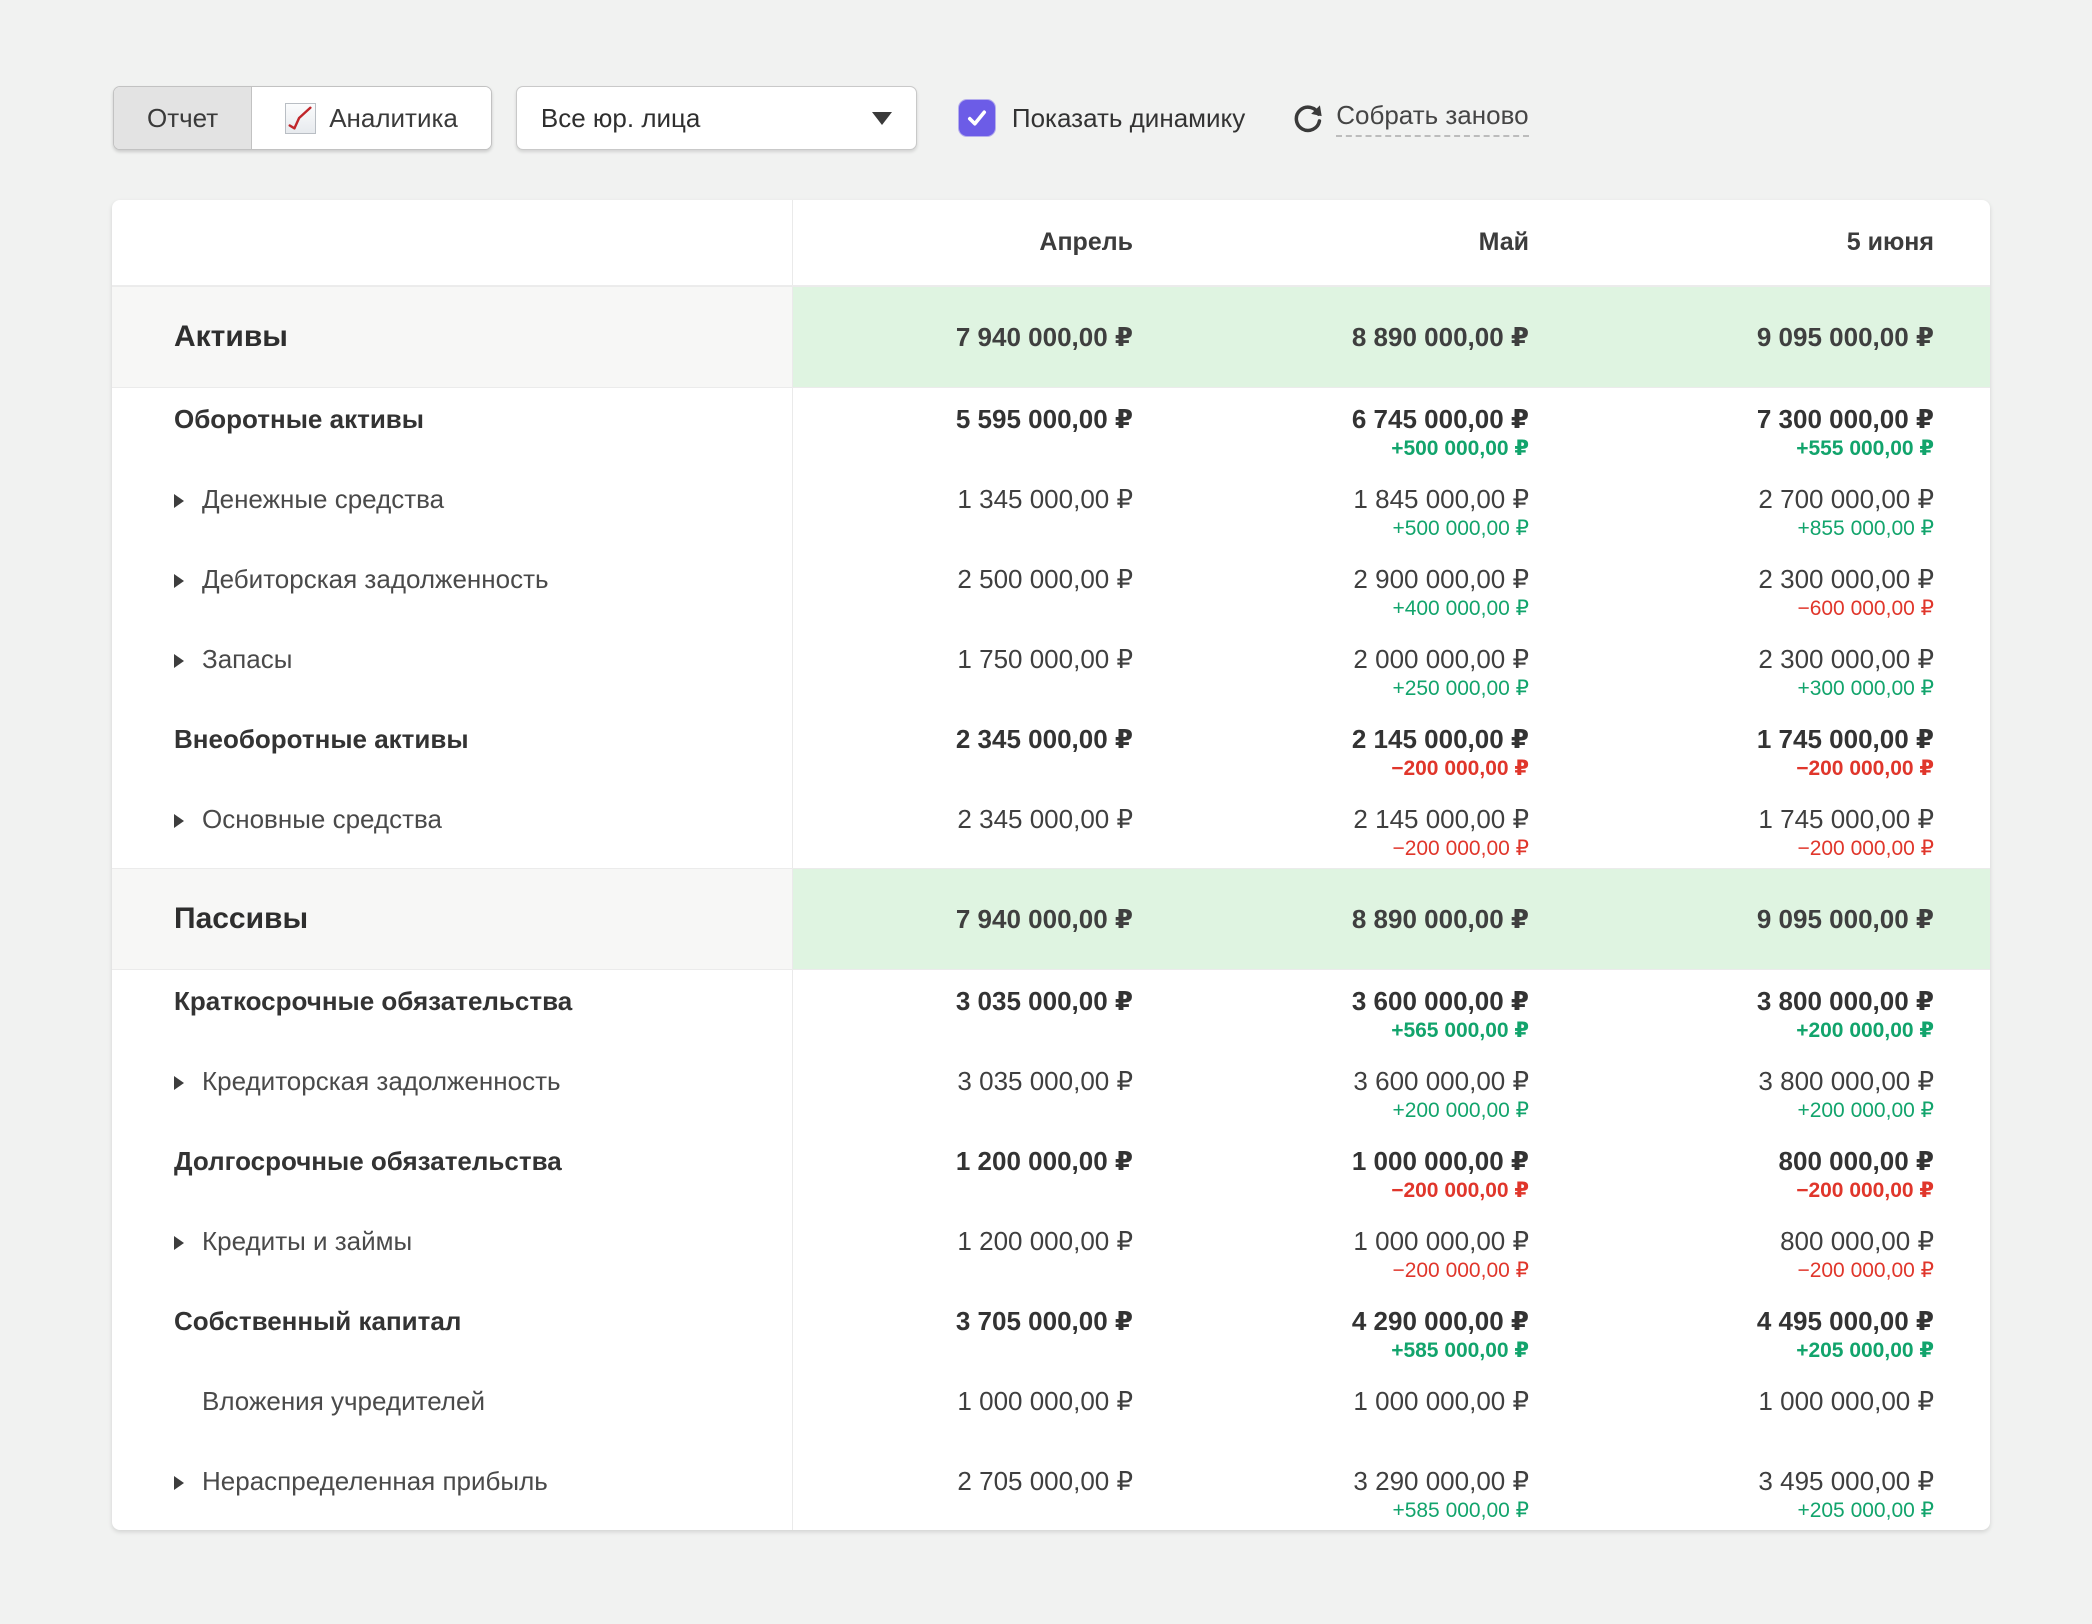 This screenshot has width=2092, height=1624. Describe the element at coordinates (1441, 1401) in the screenshot. I see `cell-amount: 1 000 000,00 ₽` at that location.